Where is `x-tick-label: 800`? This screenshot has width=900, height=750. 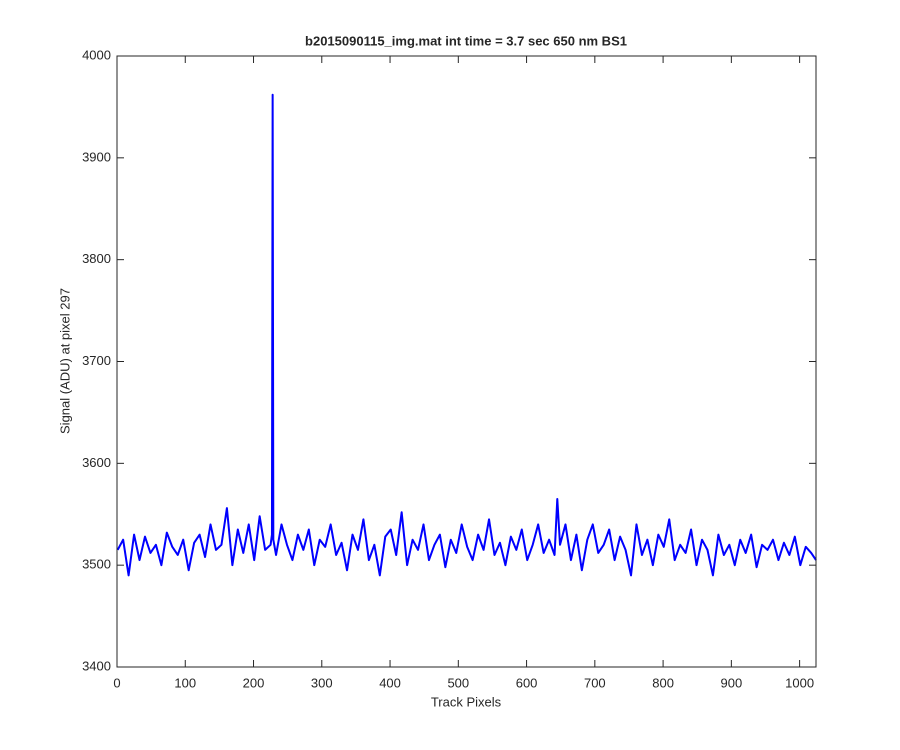
x-tick-label: 800 is located at coordinates (663, 682).